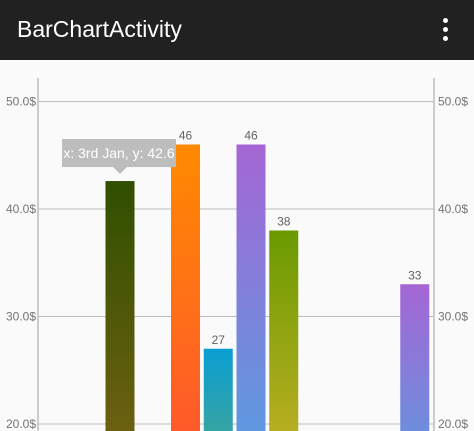 The image size is (474, 431). I want to click on highlight-marker-text: x: 3rd Jan, y: 42.6, so click(118, 153).